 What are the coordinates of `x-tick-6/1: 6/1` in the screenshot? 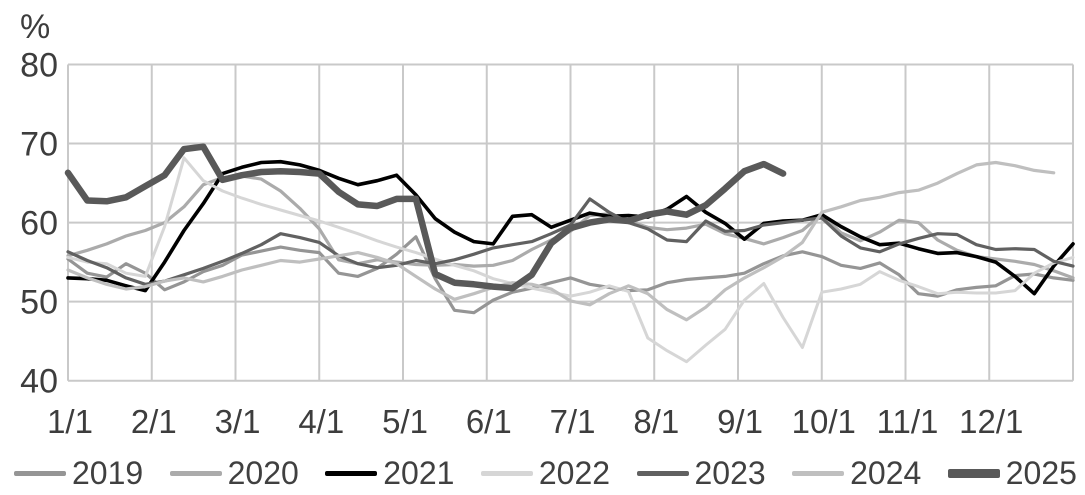 It's located at (489, 421).